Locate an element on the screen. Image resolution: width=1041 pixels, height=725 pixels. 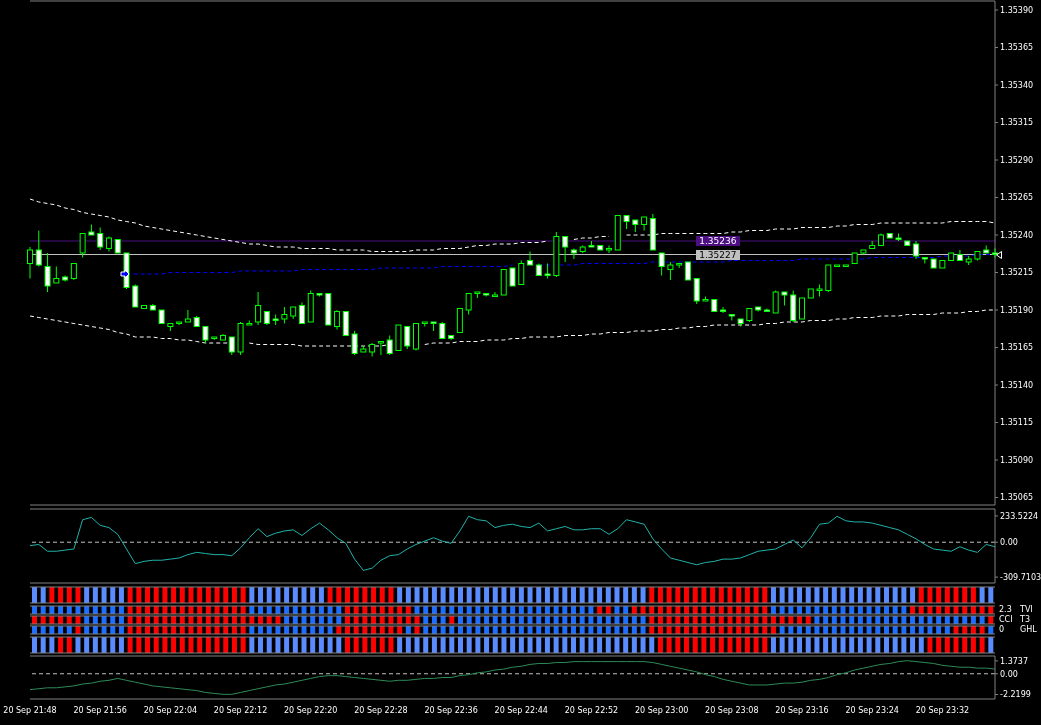
y-tick-label: -2.2199 is located at coordinates (1015, 695).